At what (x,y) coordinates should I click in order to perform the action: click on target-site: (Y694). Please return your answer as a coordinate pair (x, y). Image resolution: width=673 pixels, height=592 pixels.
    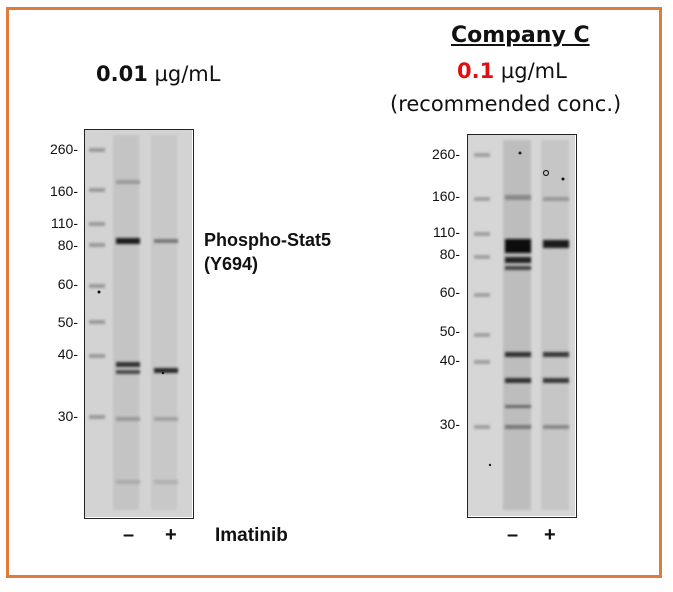
    Looking at the image, I should click on (231, 264).